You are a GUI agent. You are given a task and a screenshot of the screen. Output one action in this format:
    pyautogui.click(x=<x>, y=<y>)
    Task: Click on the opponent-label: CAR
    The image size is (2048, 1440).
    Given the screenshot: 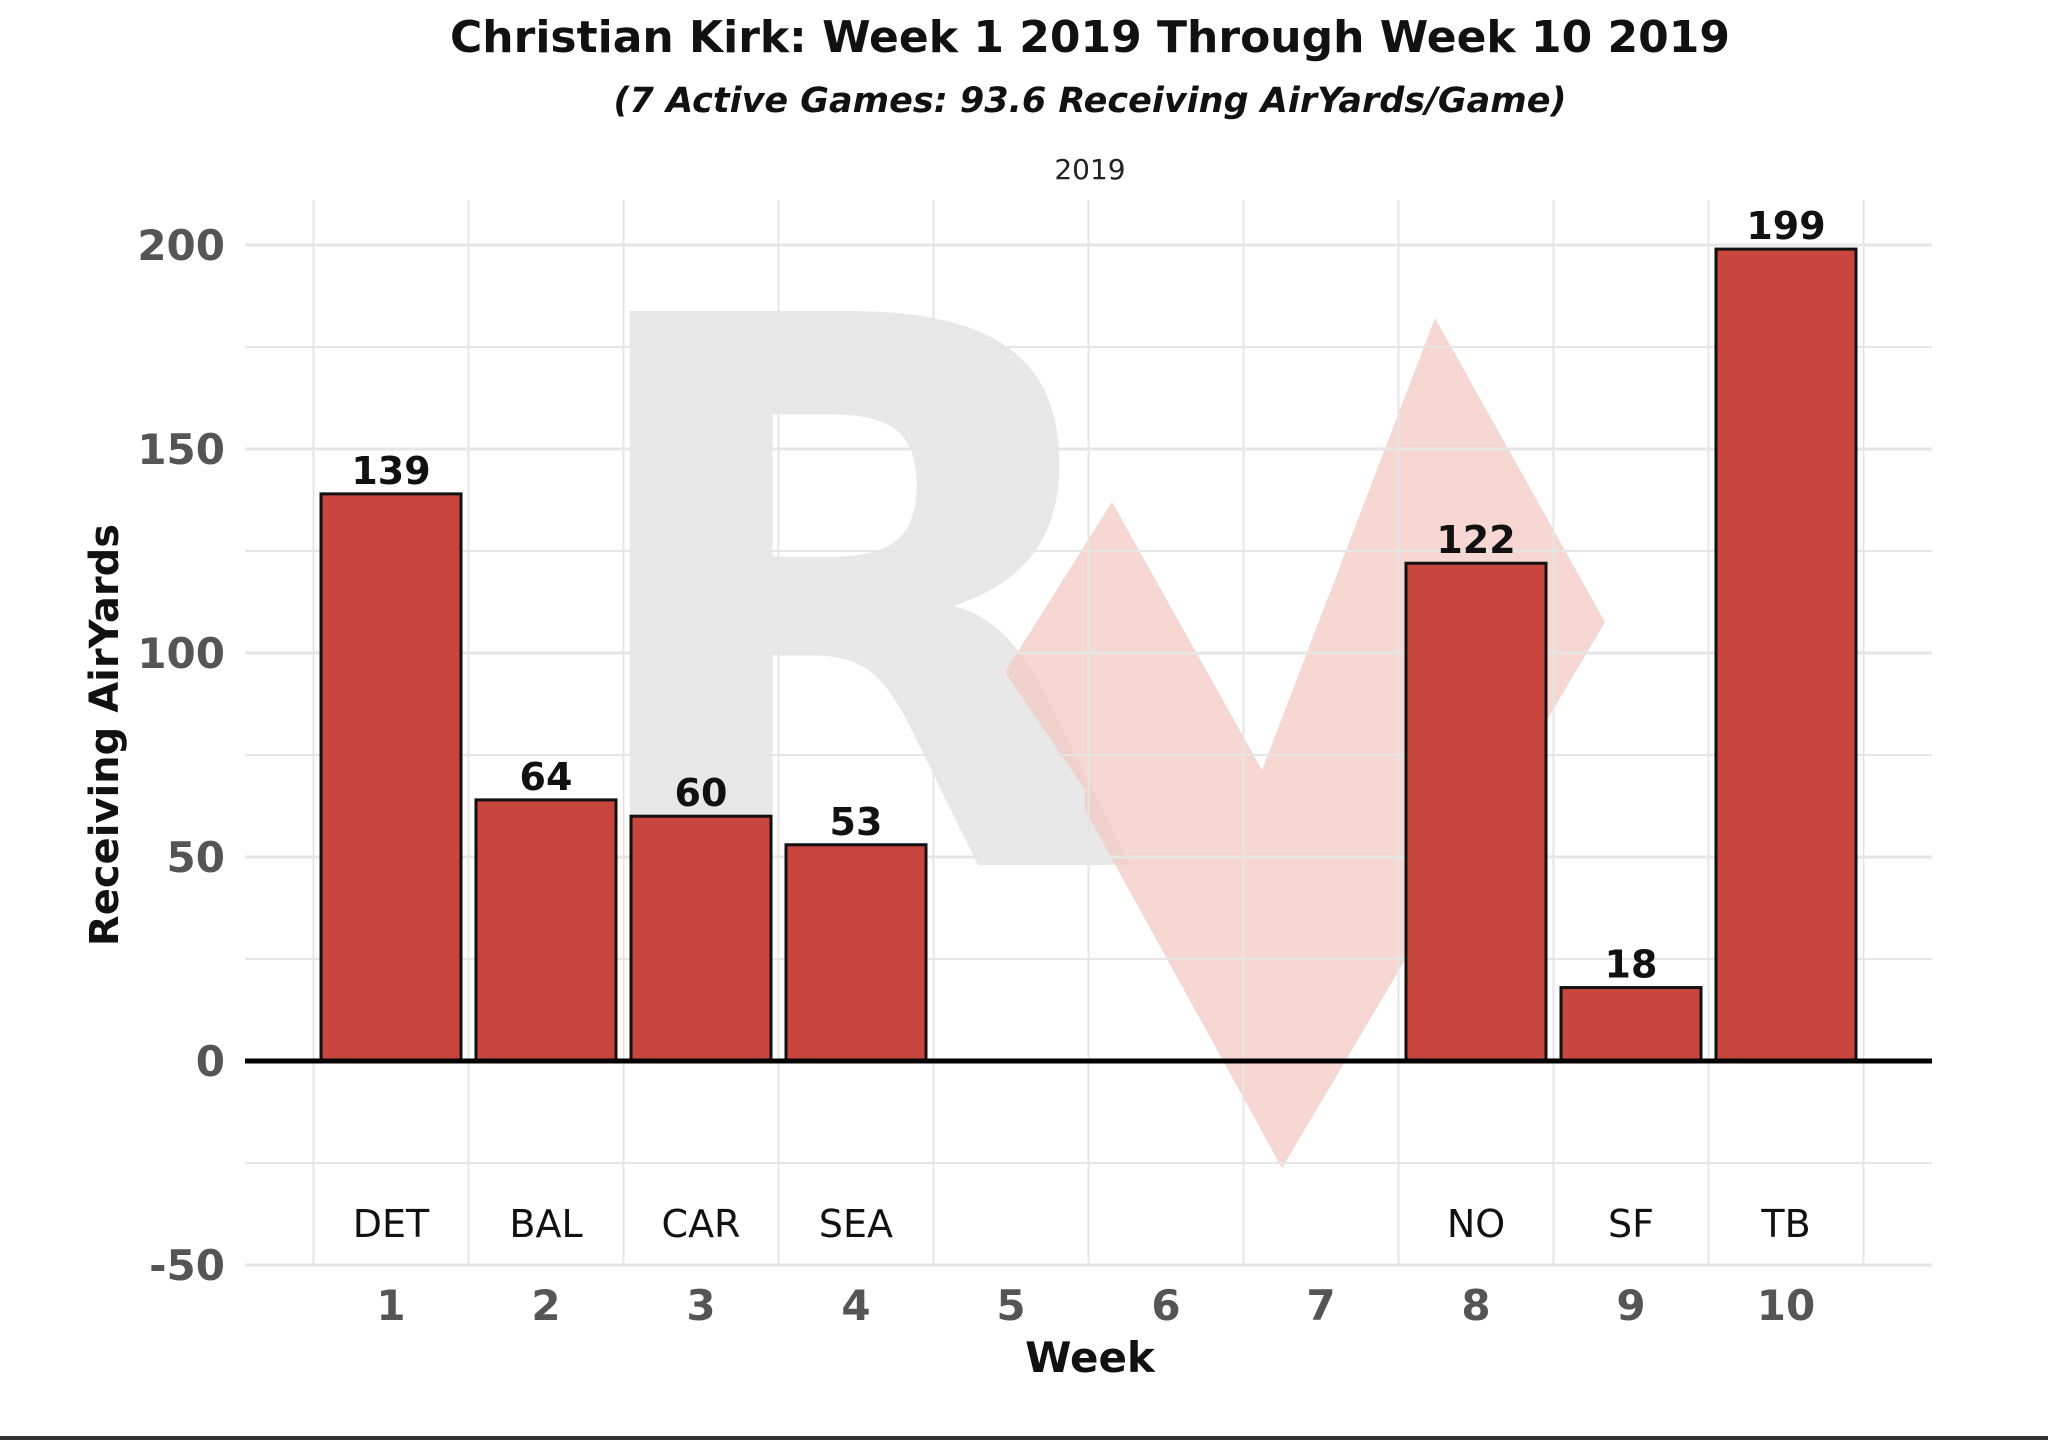 What is the action you would take?
    pyautogui.click(x=701, y=1224)
    